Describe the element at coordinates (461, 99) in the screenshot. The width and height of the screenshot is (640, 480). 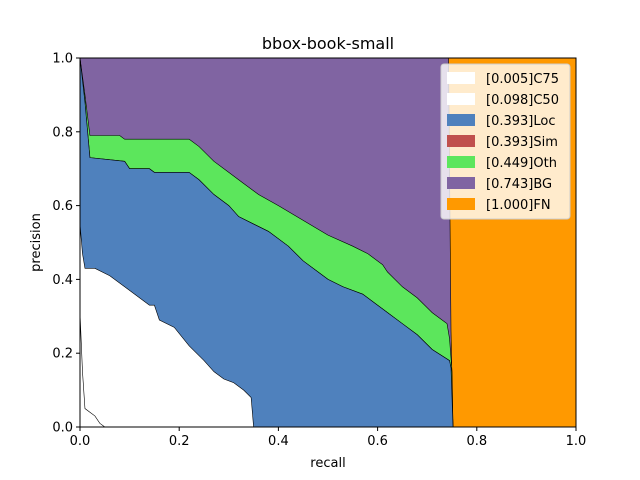
I see `legend-swatch-c50` at that location.